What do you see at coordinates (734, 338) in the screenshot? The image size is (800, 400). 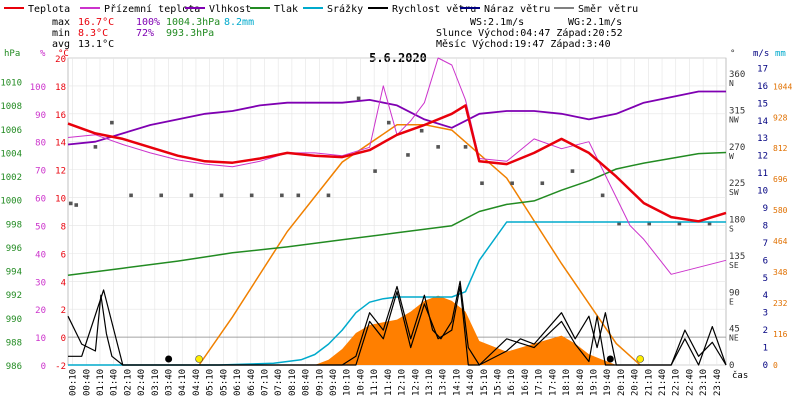 I see `direction-compass-label: NE` at bounding box center [734, 338].